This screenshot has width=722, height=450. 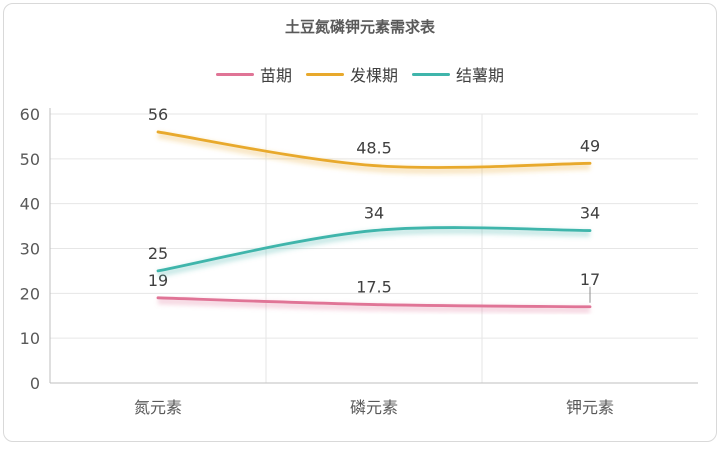 I want to click on data-label-tuber: 25, so click(x=158, y=253).